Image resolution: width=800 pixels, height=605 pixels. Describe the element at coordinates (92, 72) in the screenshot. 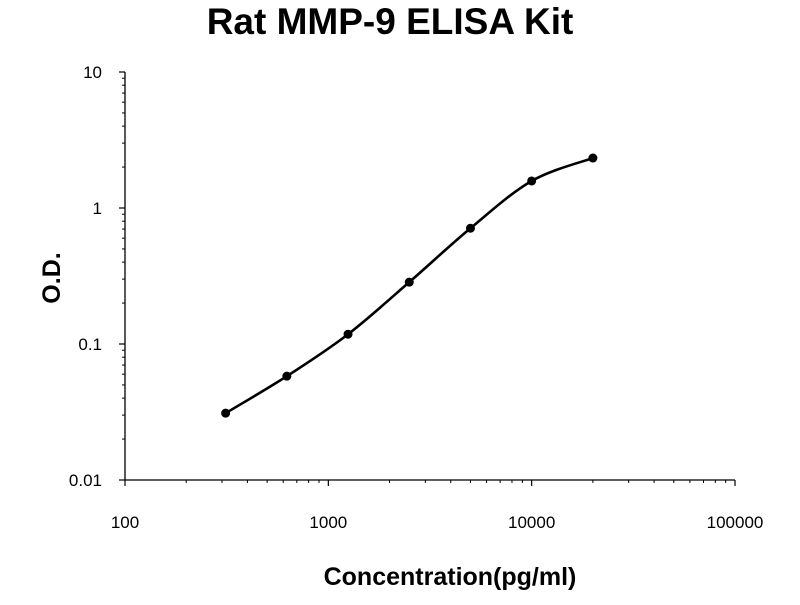

I see `y-tick-label: 10` at that location.